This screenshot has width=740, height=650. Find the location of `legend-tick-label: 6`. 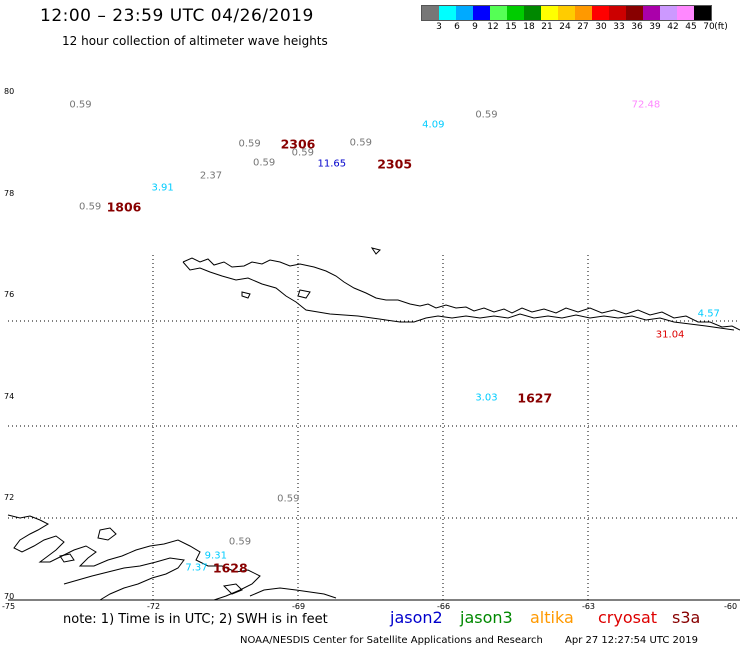

legend-tick-label: 6 is located at coordinates (457, 27).